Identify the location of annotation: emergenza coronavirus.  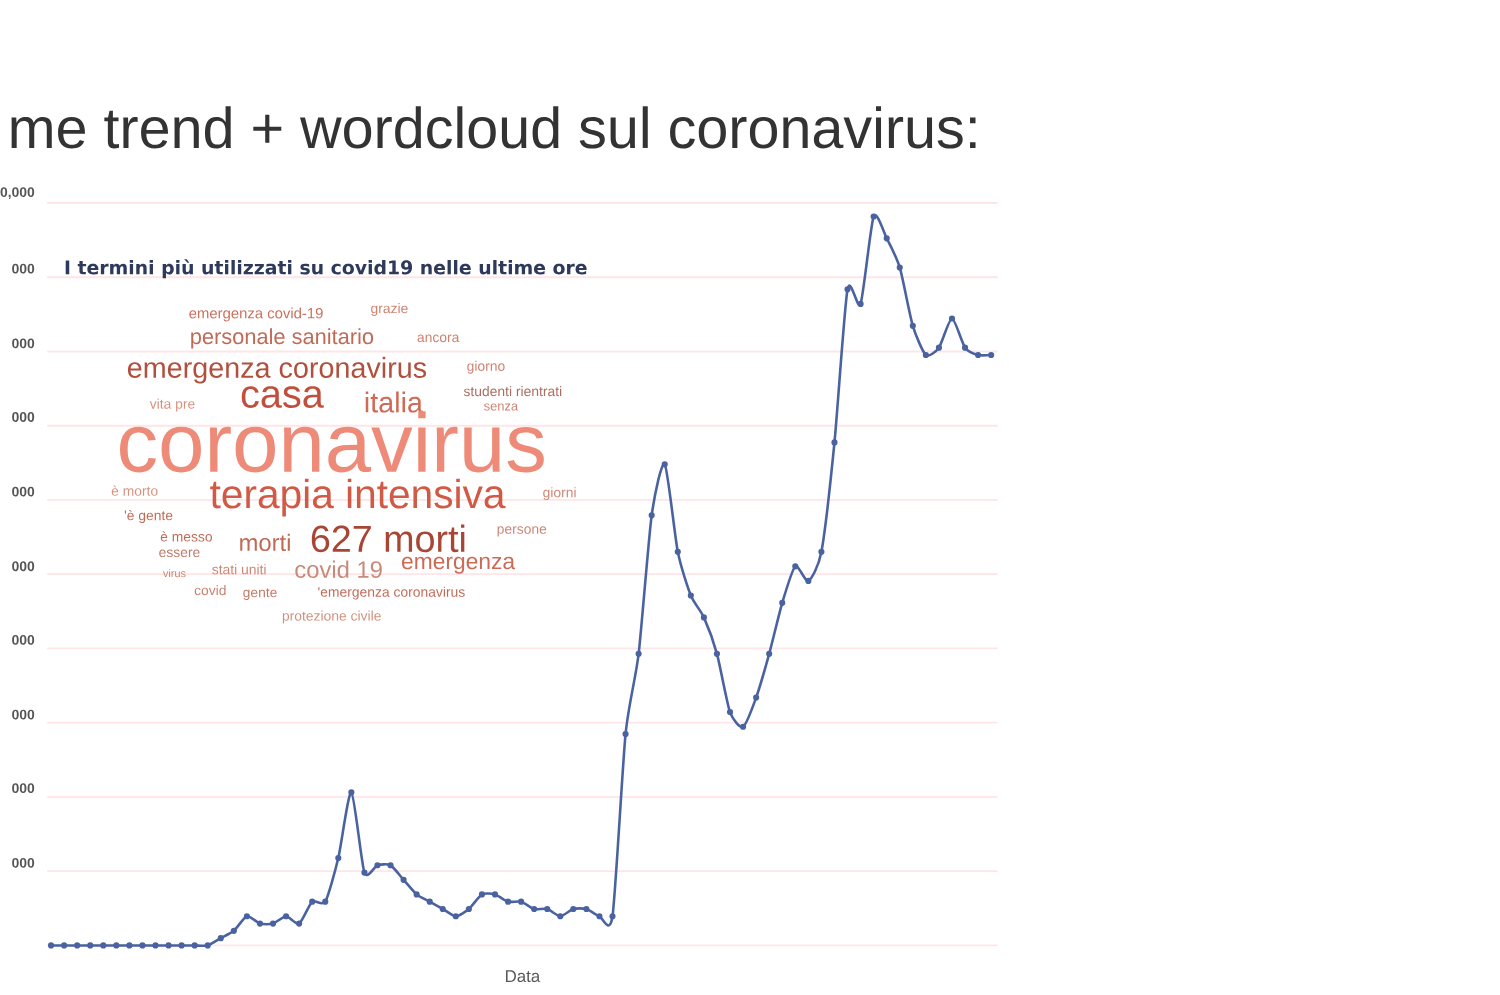
(277, 370).